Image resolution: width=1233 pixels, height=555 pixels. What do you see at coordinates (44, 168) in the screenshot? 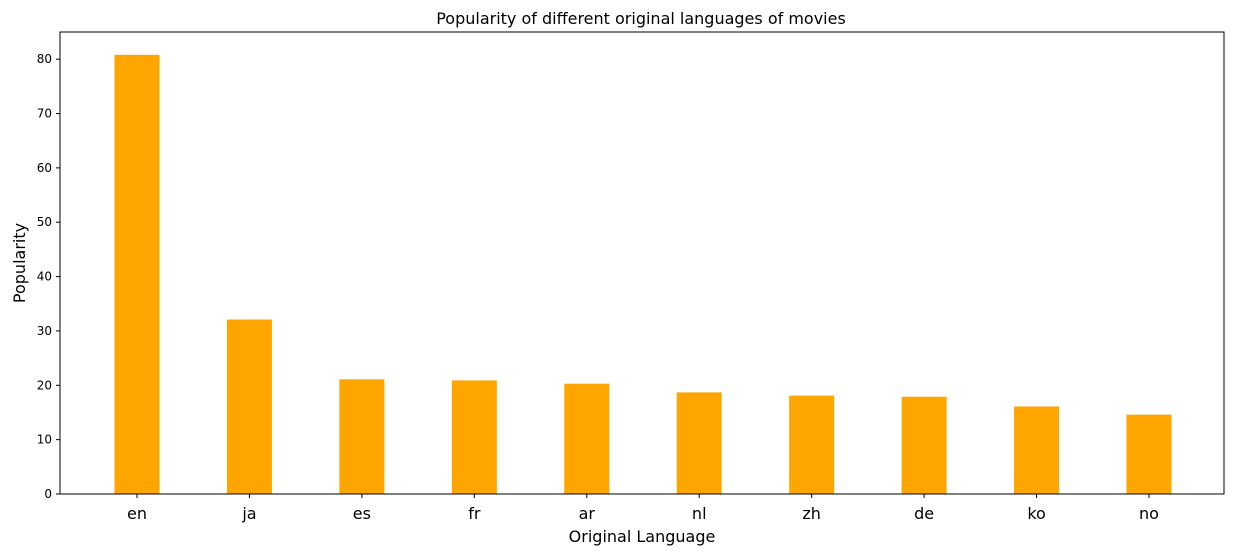
I see `y-tick-label: 60` at bounding box center [44, 168].